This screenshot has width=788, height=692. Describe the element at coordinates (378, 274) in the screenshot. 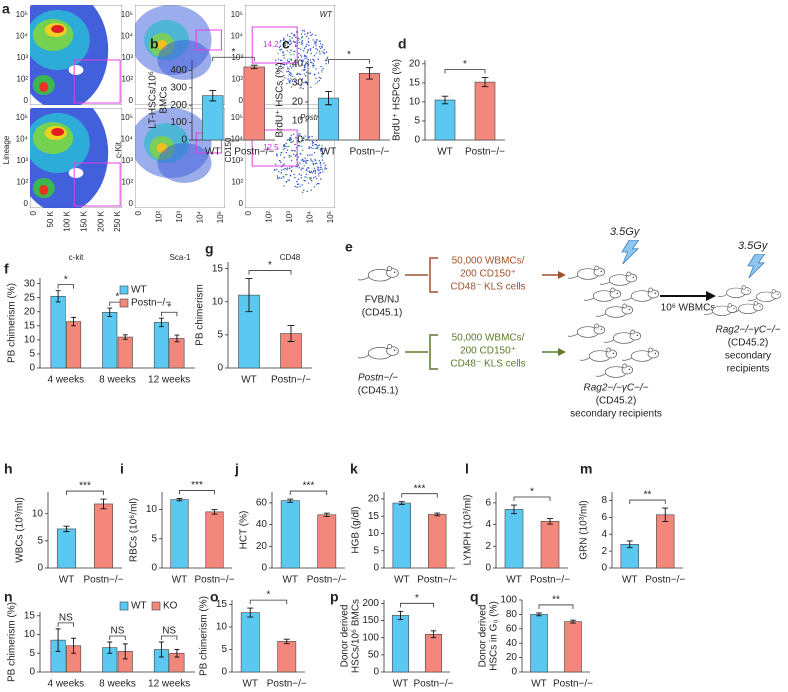

I see `donor-mouse` at that location.